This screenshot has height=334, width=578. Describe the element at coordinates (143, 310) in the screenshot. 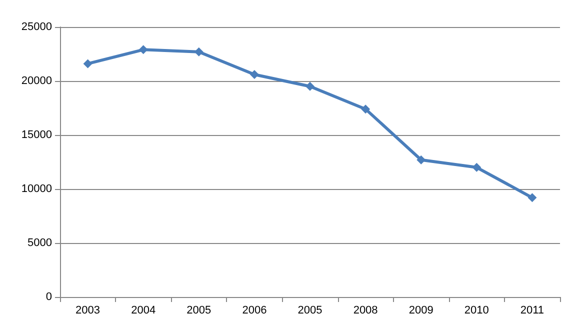

I see `x-tick-label: 2004` at that location.